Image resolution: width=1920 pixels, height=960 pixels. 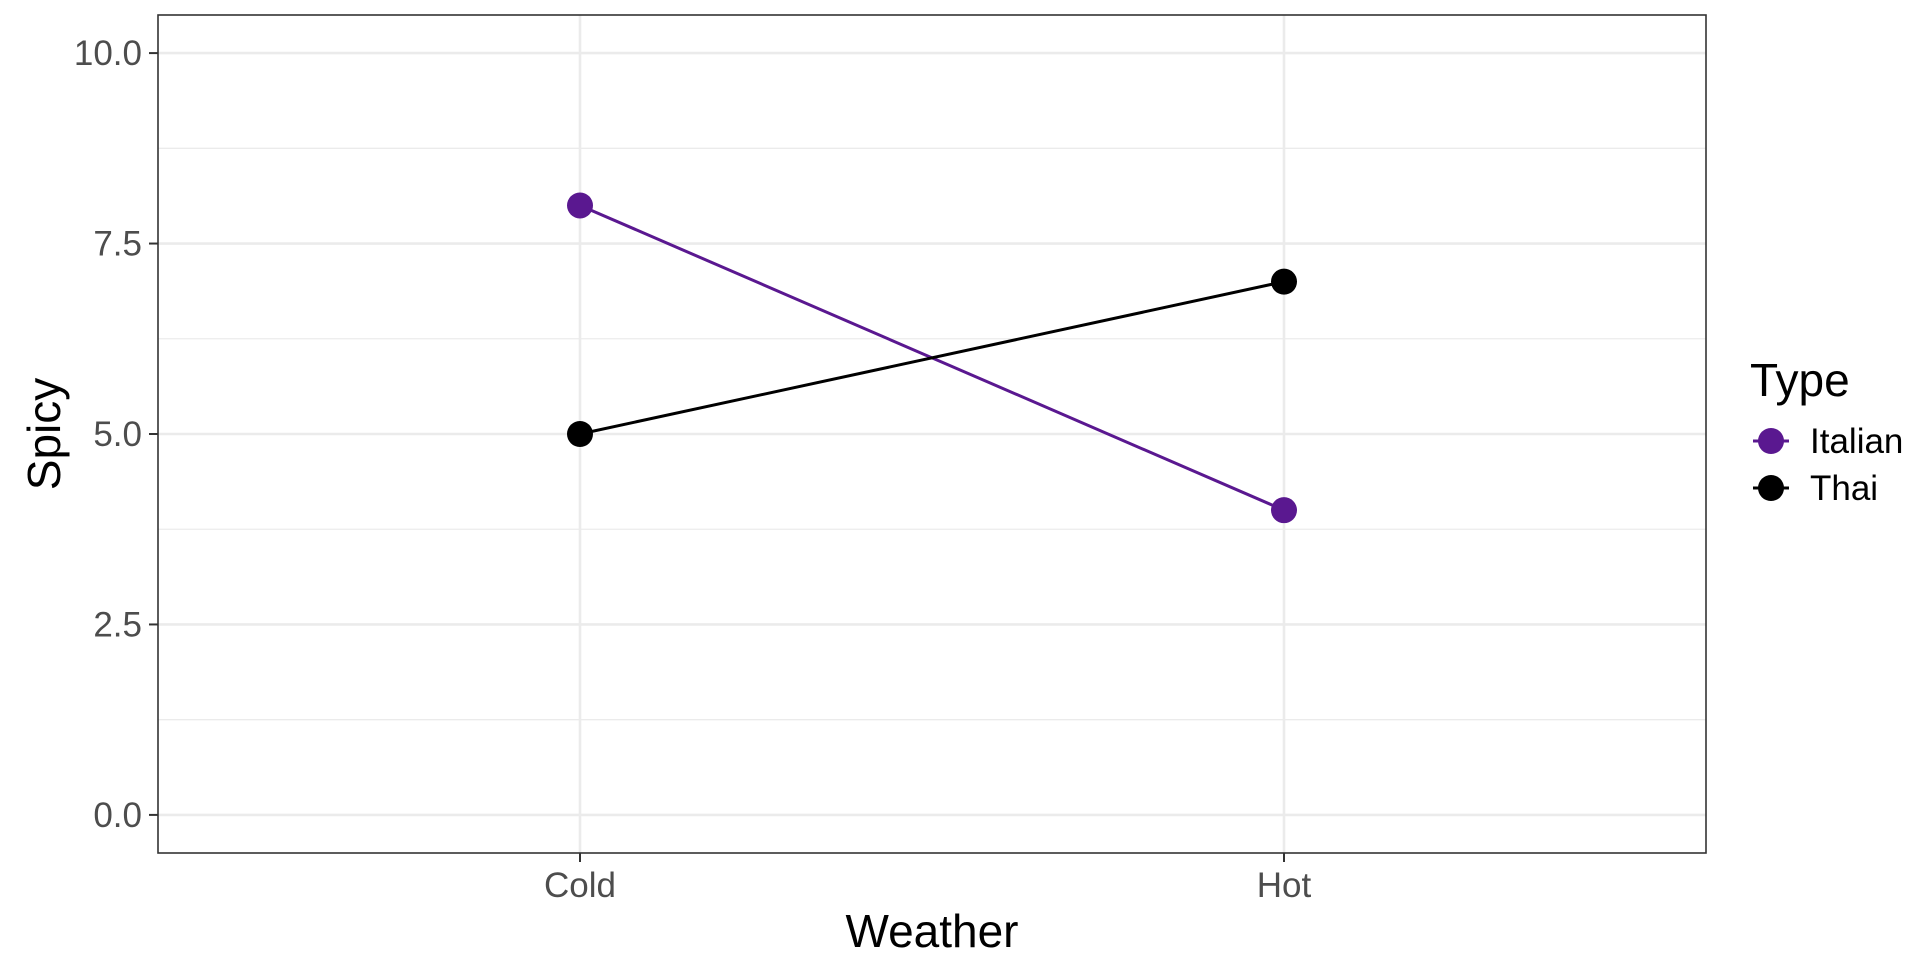 What do you see at coordinates (1856, 441) in the screenshot?
I see `legend-label-italian: Italian` at bounding box center [1856, 441].